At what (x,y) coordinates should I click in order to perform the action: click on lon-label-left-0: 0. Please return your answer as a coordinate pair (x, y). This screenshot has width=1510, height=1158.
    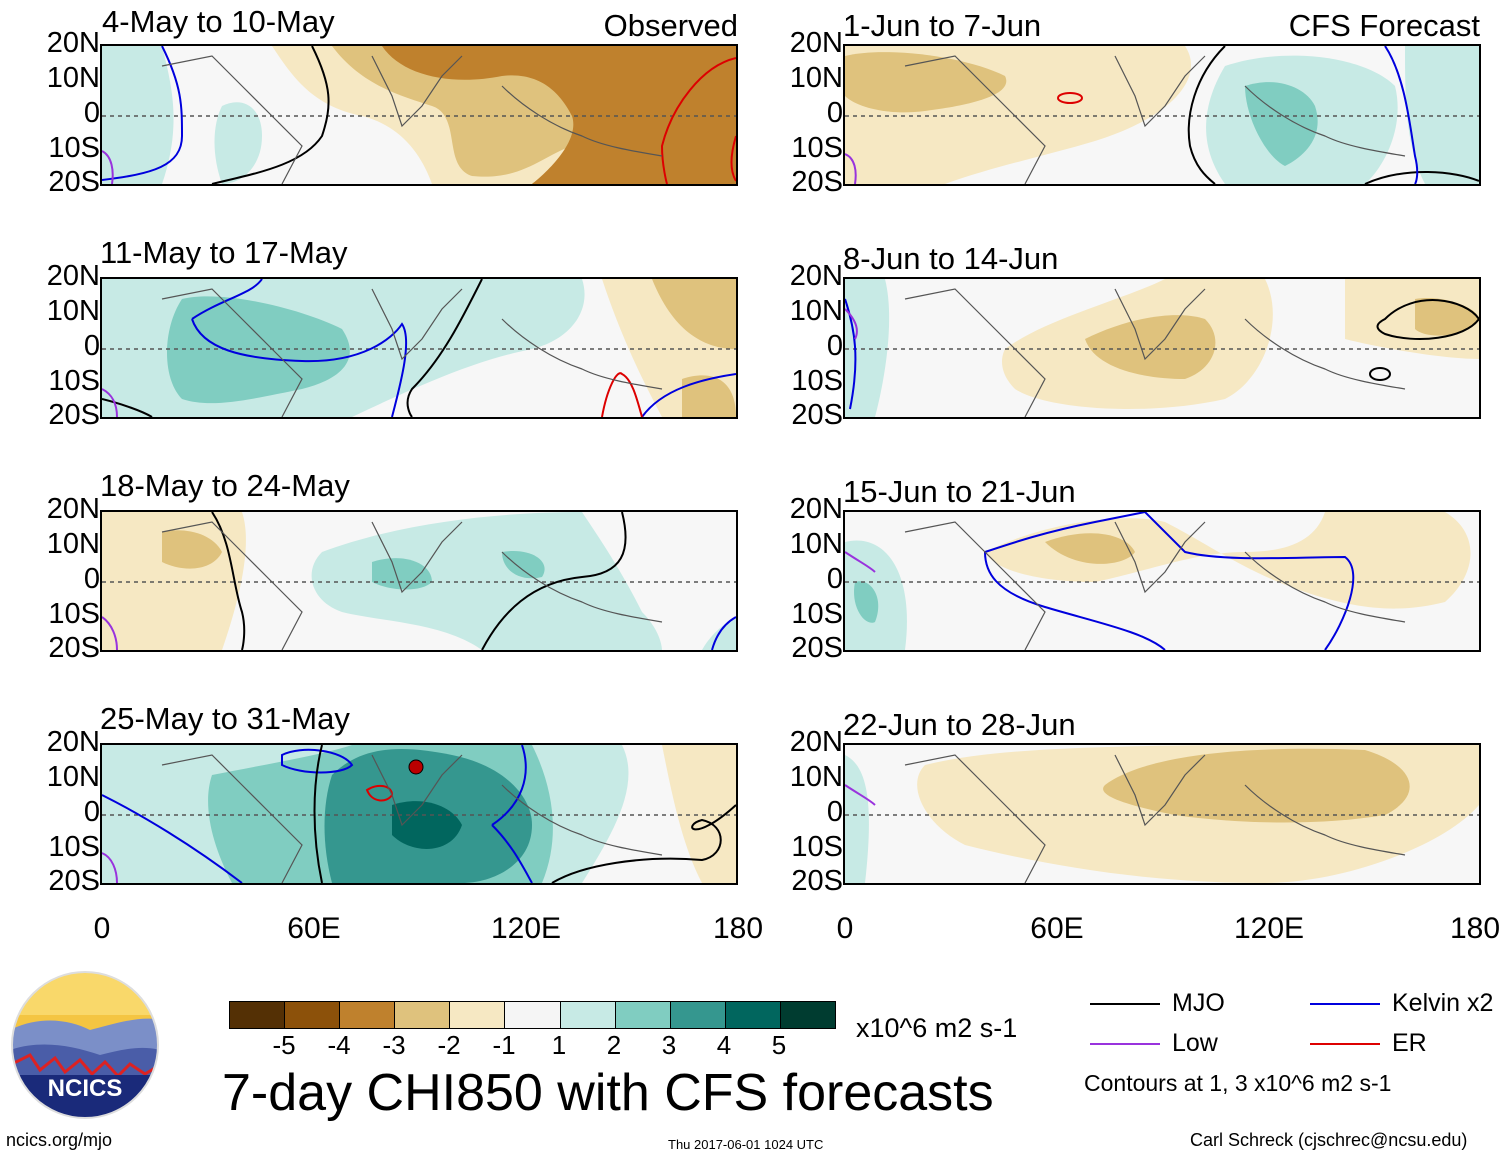
    Looking at the image, I should click on (102, 928).